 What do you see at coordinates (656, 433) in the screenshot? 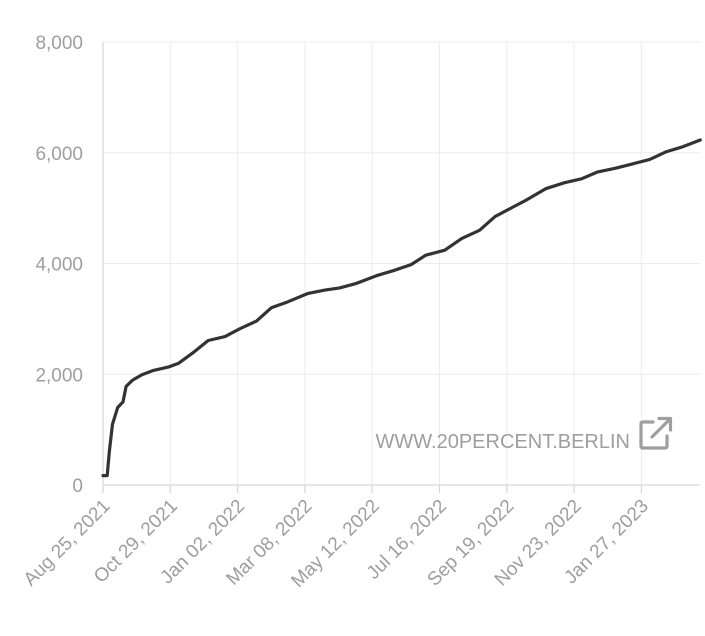
I see `external-link-icon` at bounding box center [656, 433].